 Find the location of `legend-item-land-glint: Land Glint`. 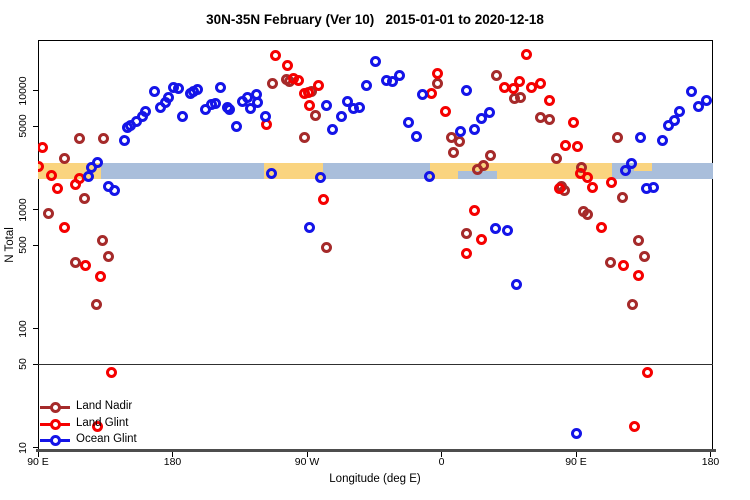

legend-item-land-glint: Land Glint is located at coordinates (140, 424).